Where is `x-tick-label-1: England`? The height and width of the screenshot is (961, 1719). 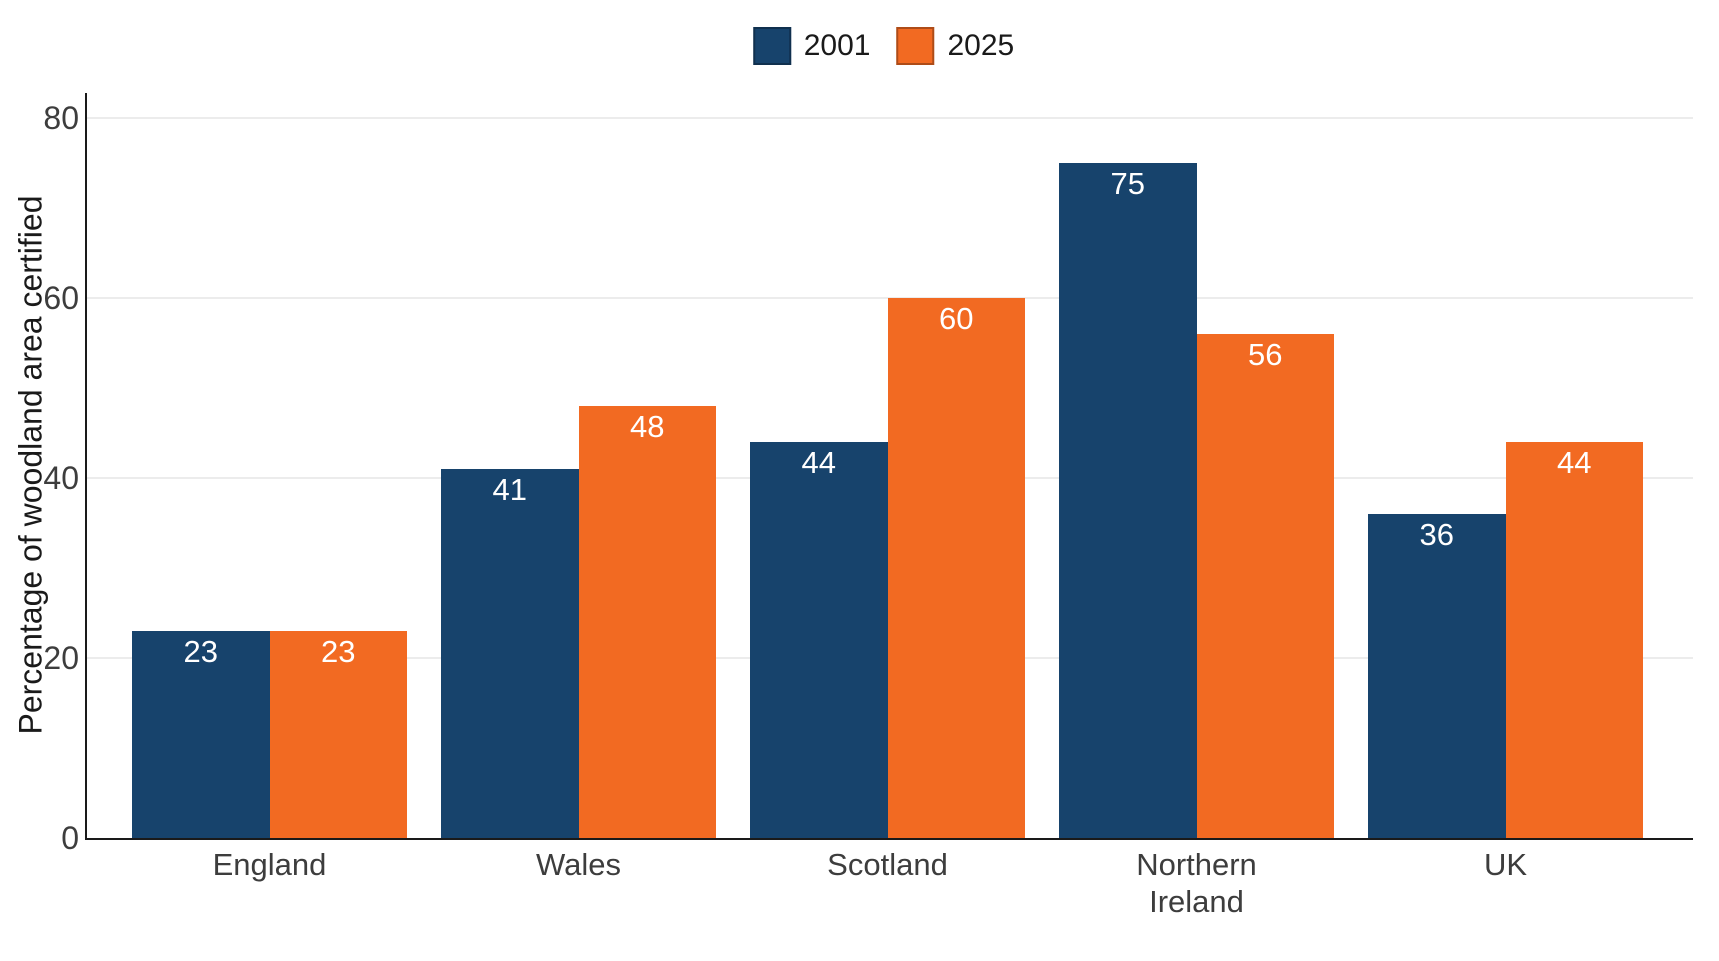 x-tick-label-1: England is located at coordinates (269, 864).